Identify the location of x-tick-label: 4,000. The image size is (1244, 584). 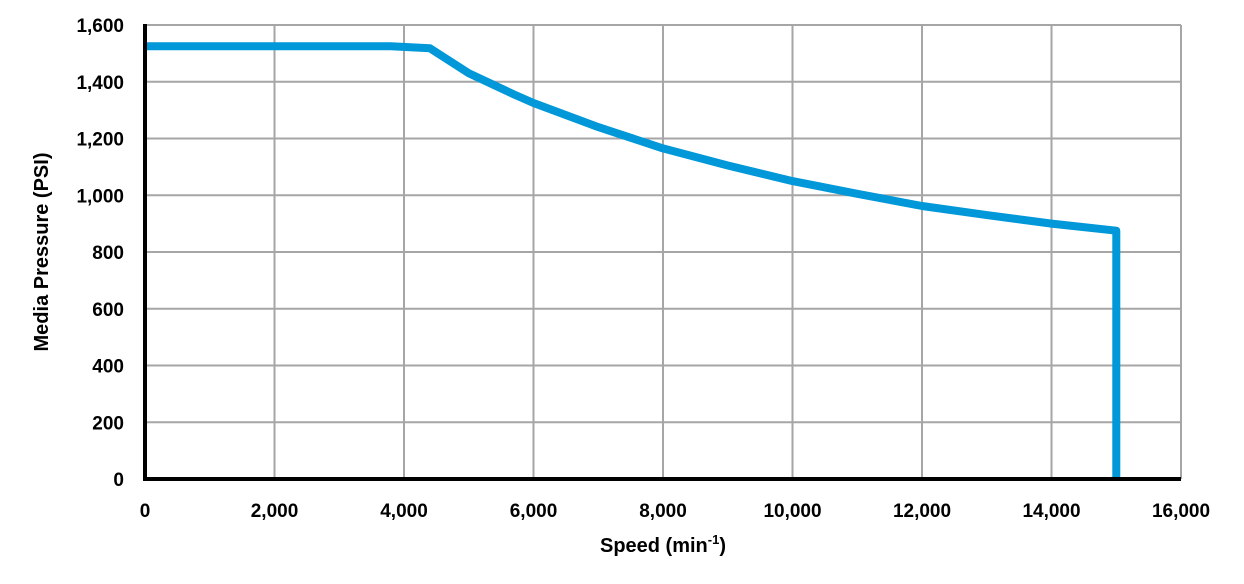
(404, 511).